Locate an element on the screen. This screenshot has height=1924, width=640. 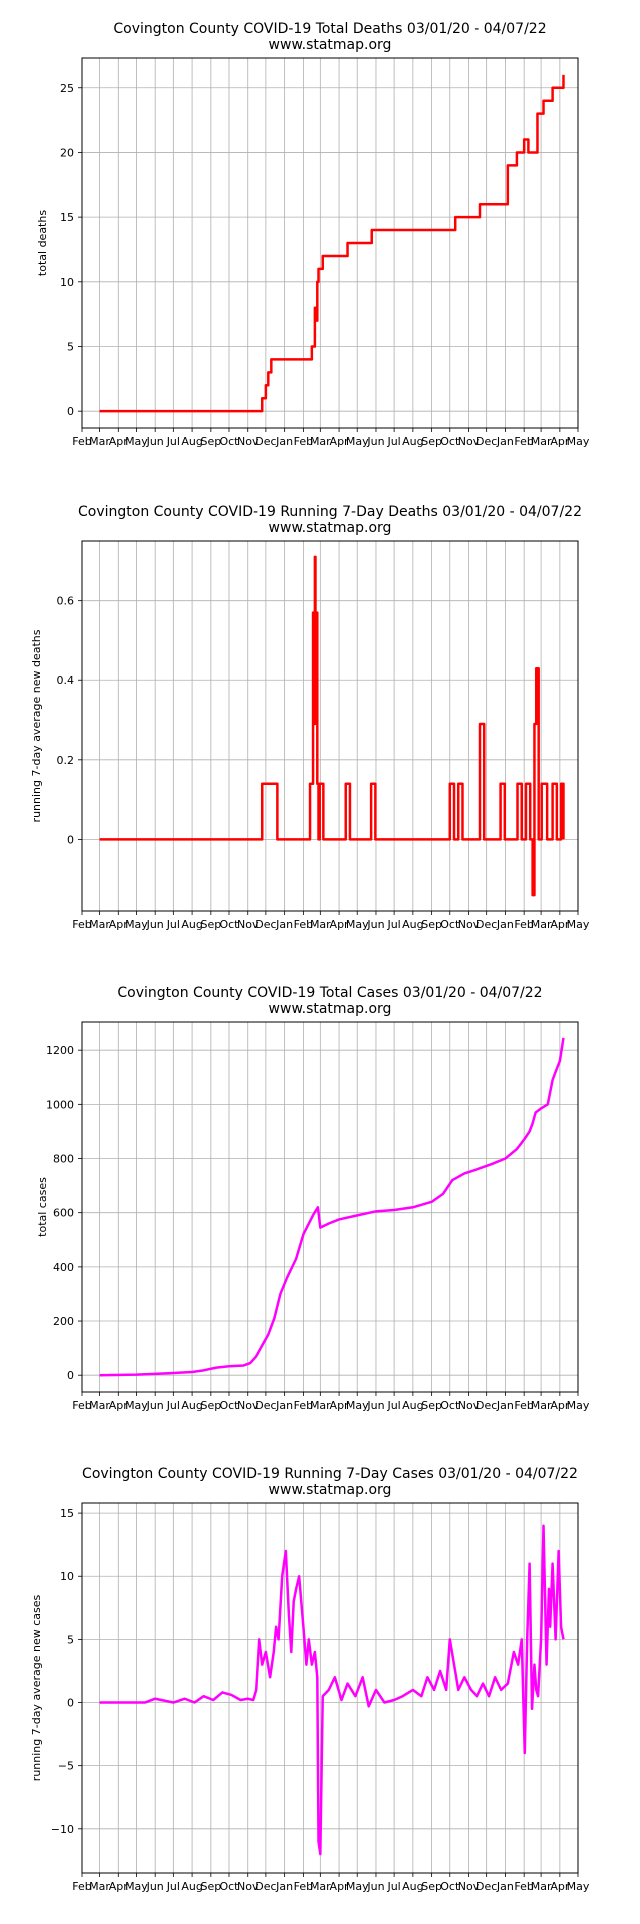
y-tick-label: 0.6 is located at coordinates (66, 601).